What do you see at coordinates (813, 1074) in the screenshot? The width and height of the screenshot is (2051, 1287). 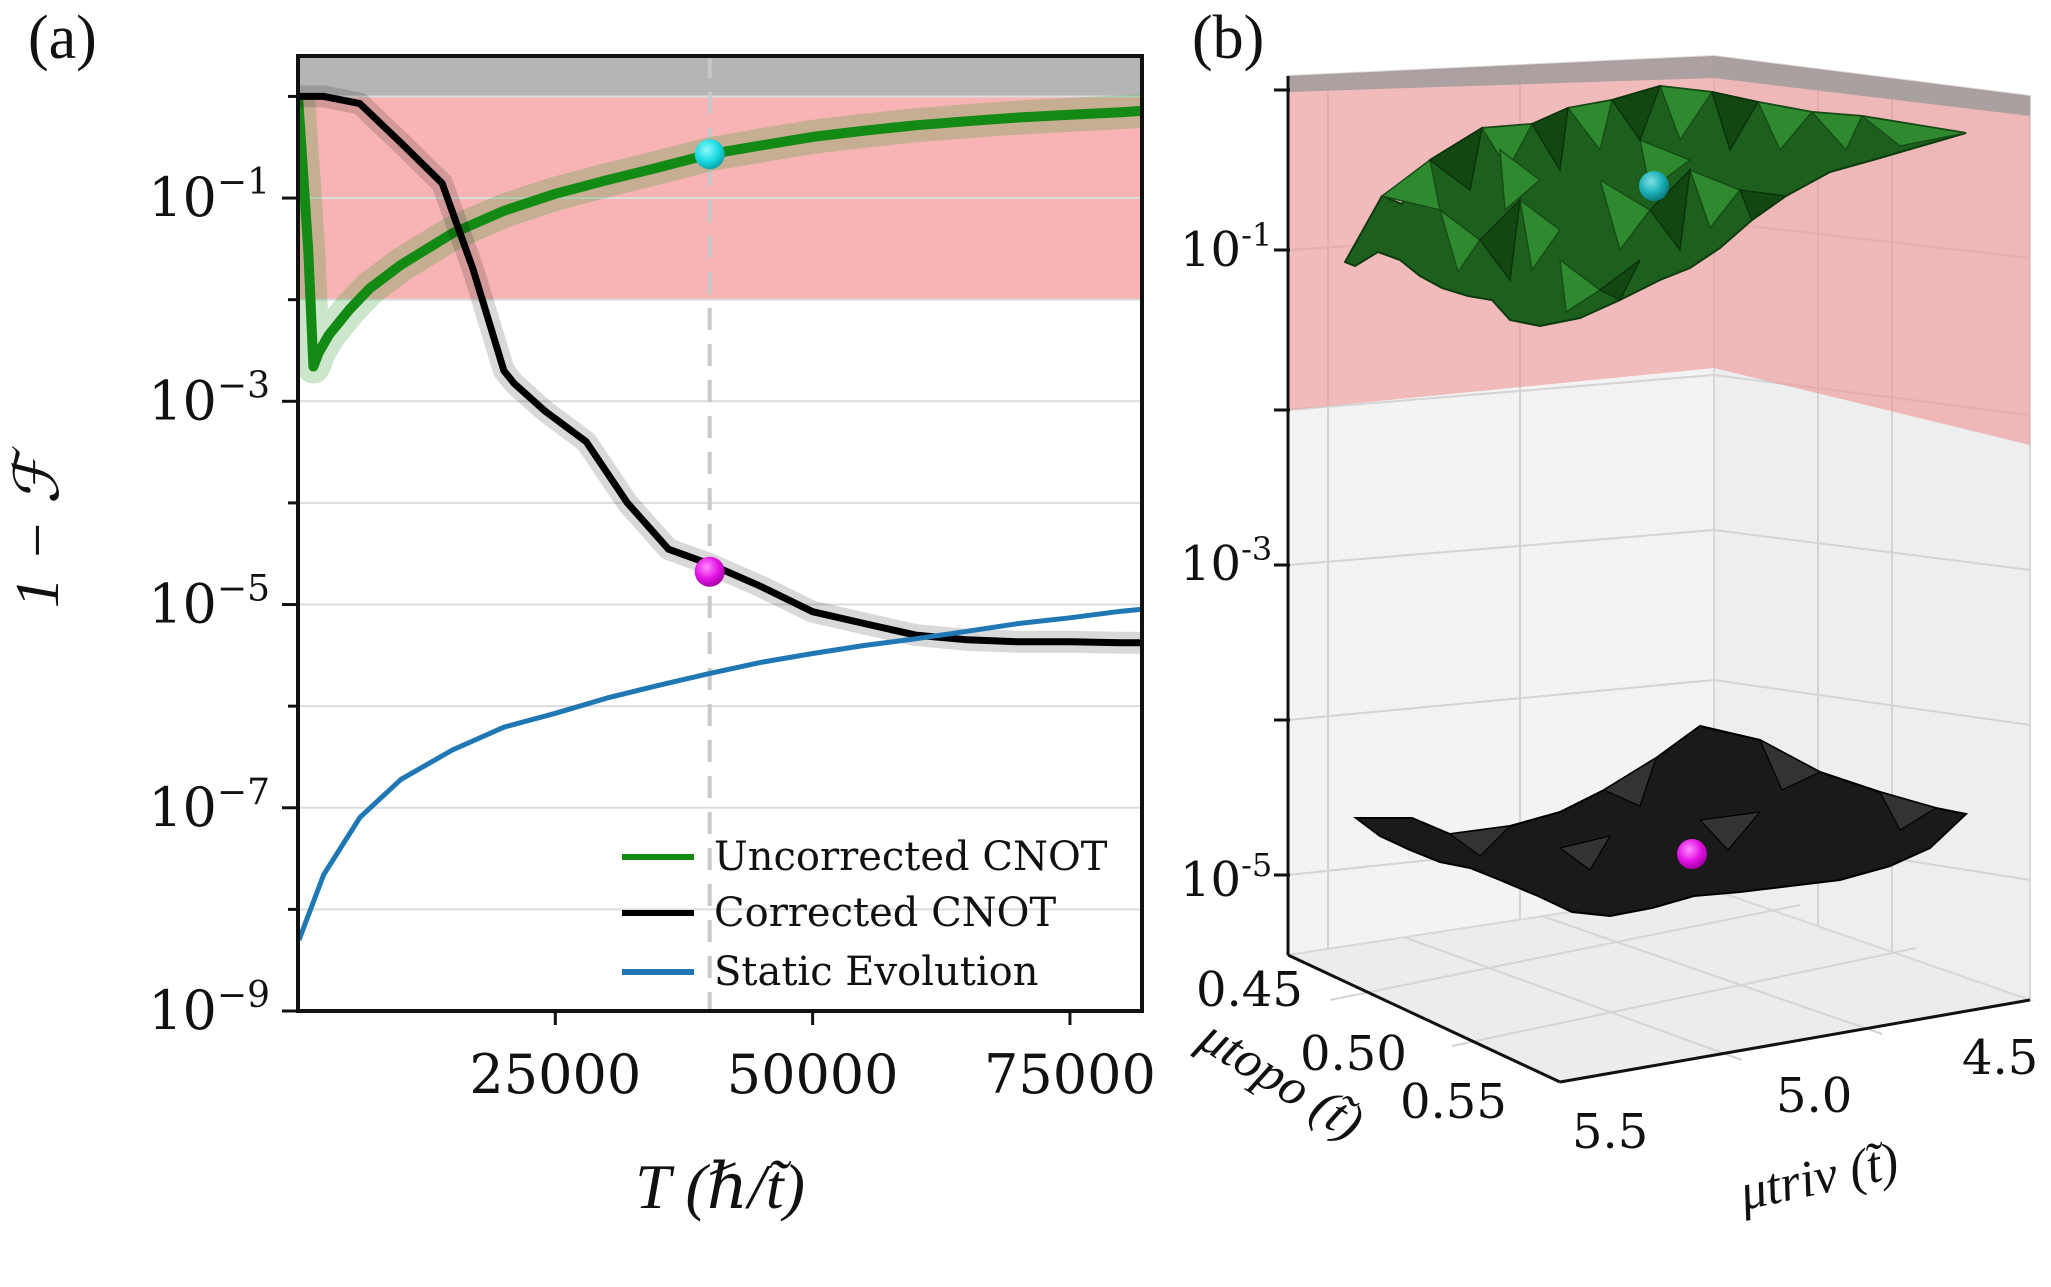 I see `x-tick-label: 50000` at bounding box center [813, 1074].